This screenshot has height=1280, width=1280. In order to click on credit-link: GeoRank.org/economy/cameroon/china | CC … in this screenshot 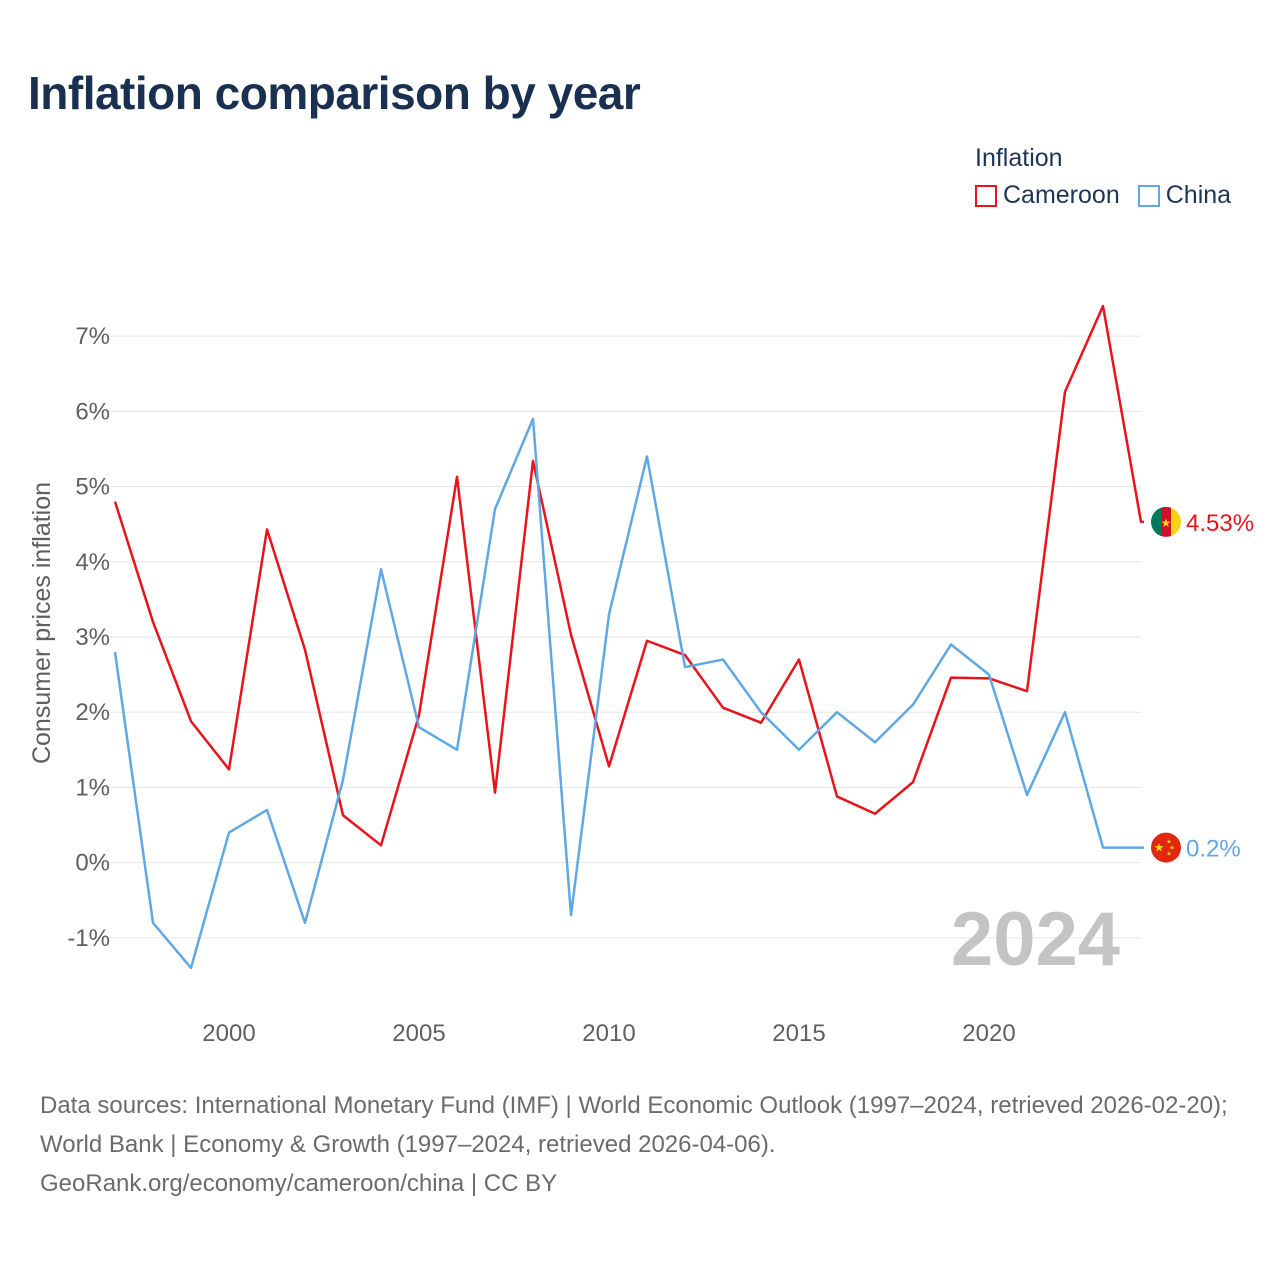, I will do `click(299, 1183)`.